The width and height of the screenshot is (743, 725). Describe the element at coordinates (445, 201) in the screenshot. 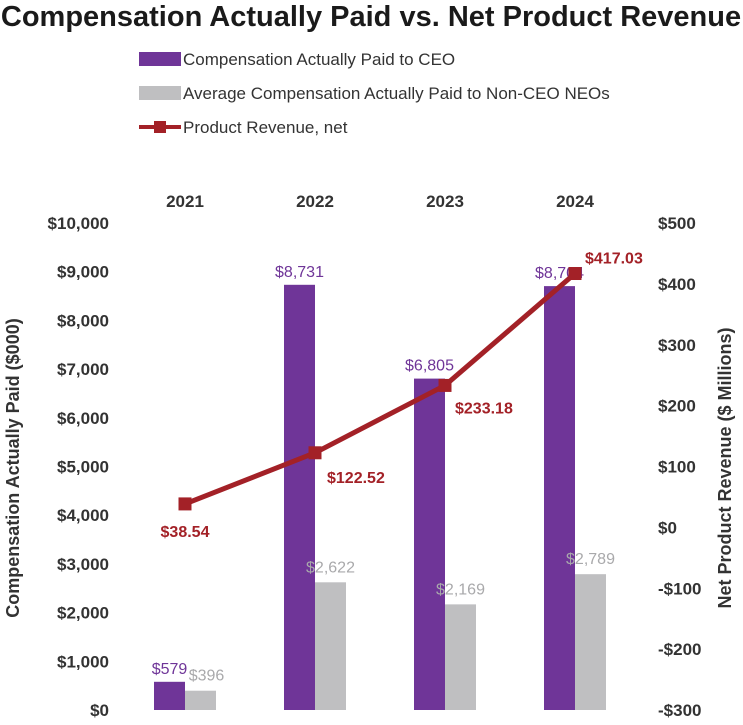

I see `category-label: 2023` at that location.